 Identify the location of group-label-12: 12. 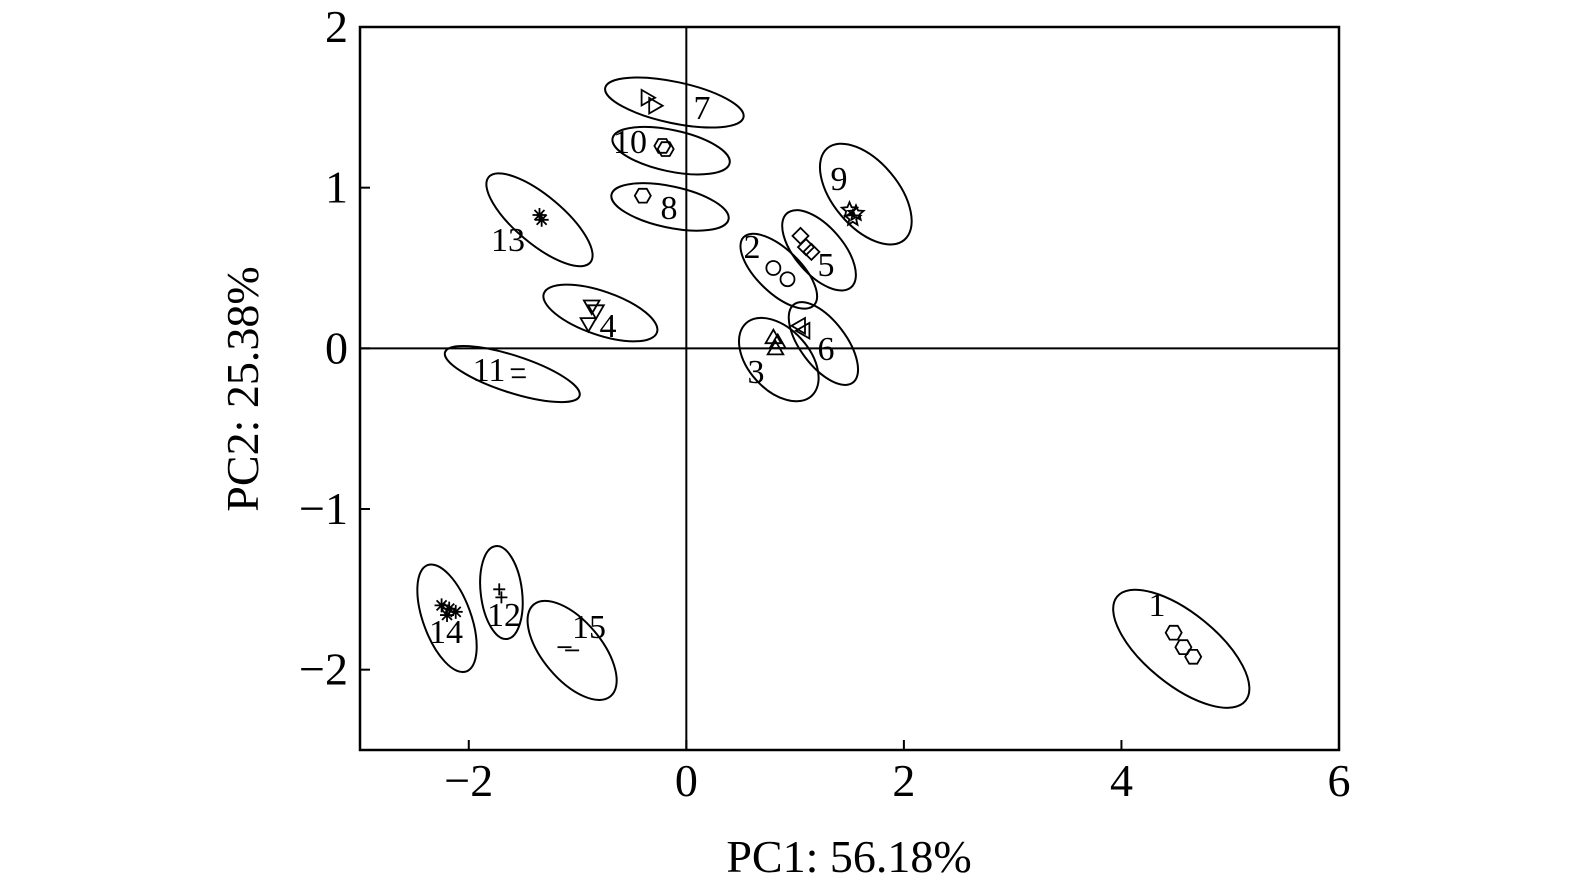
(504, 615).